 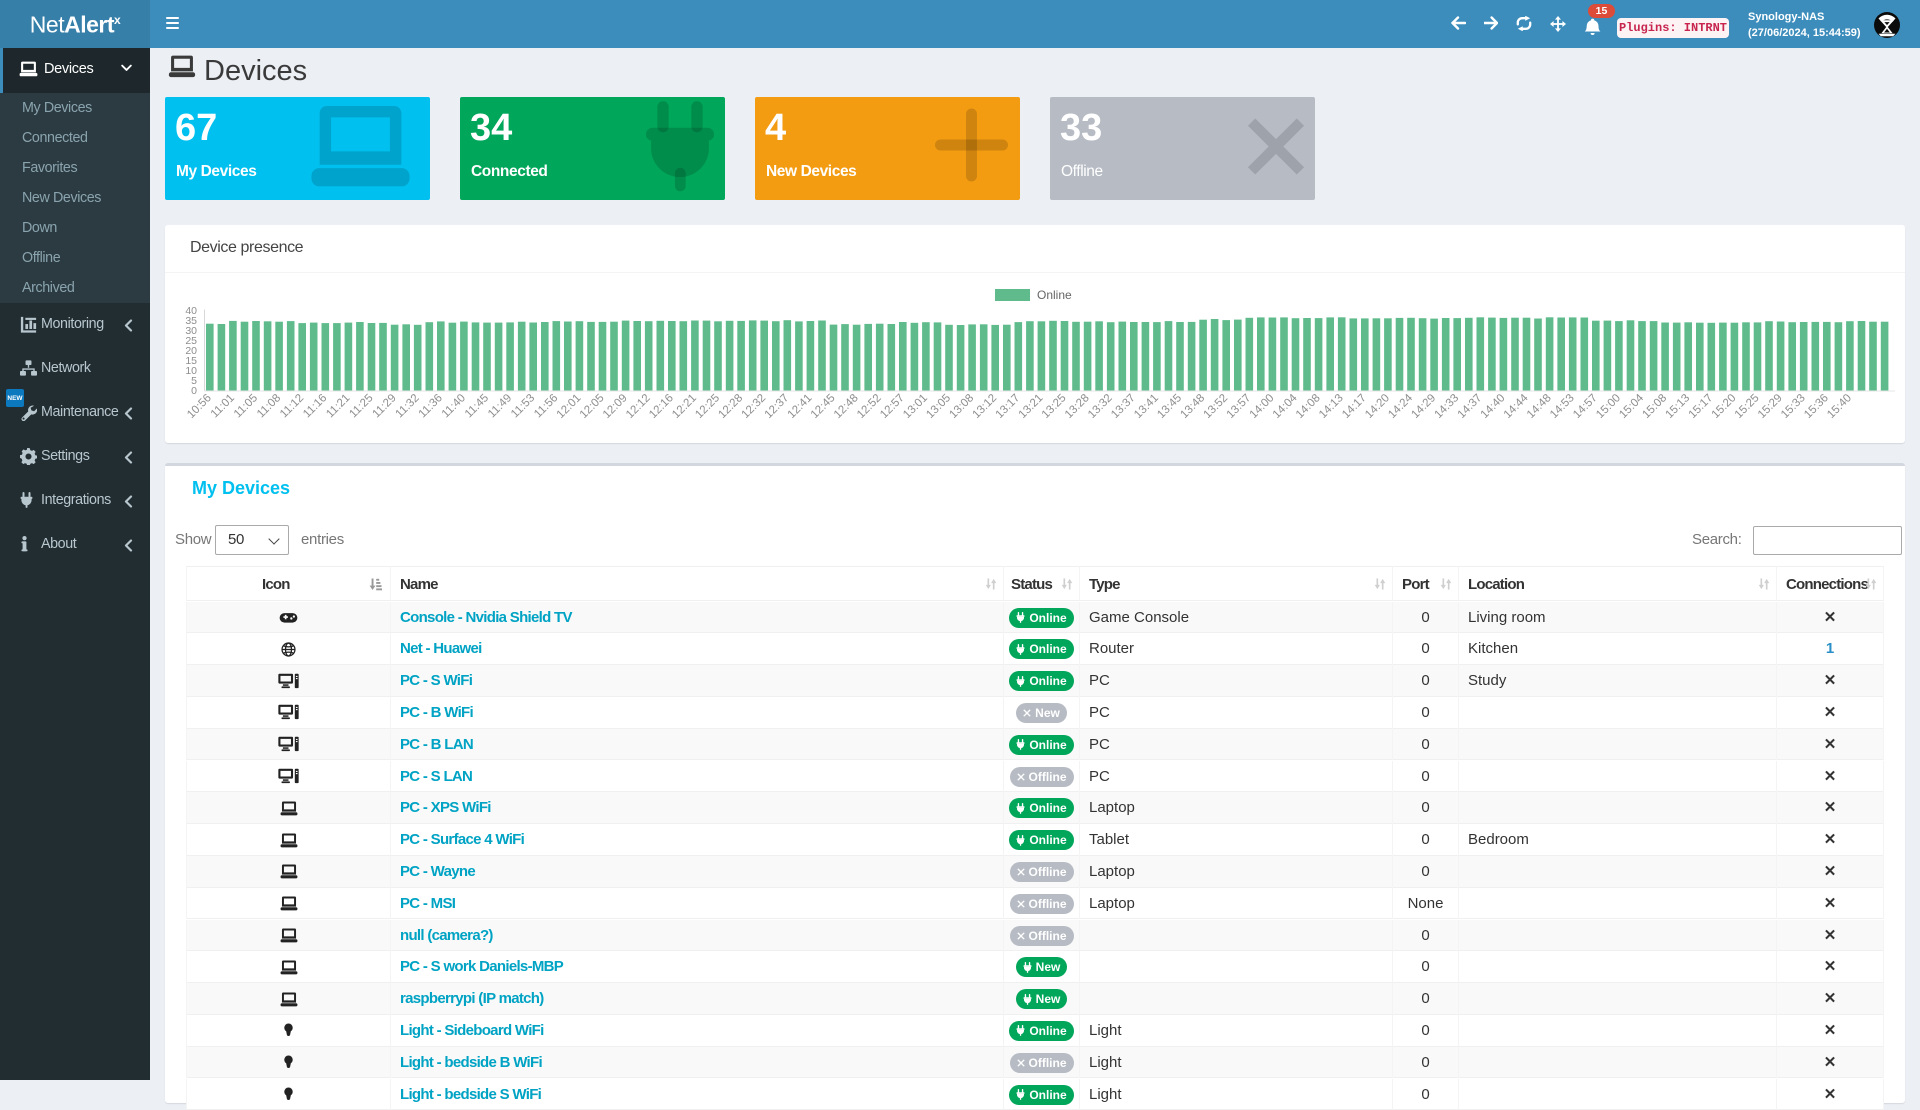 I want to click on svg-text: 12:57, so click(x=892, y=406).